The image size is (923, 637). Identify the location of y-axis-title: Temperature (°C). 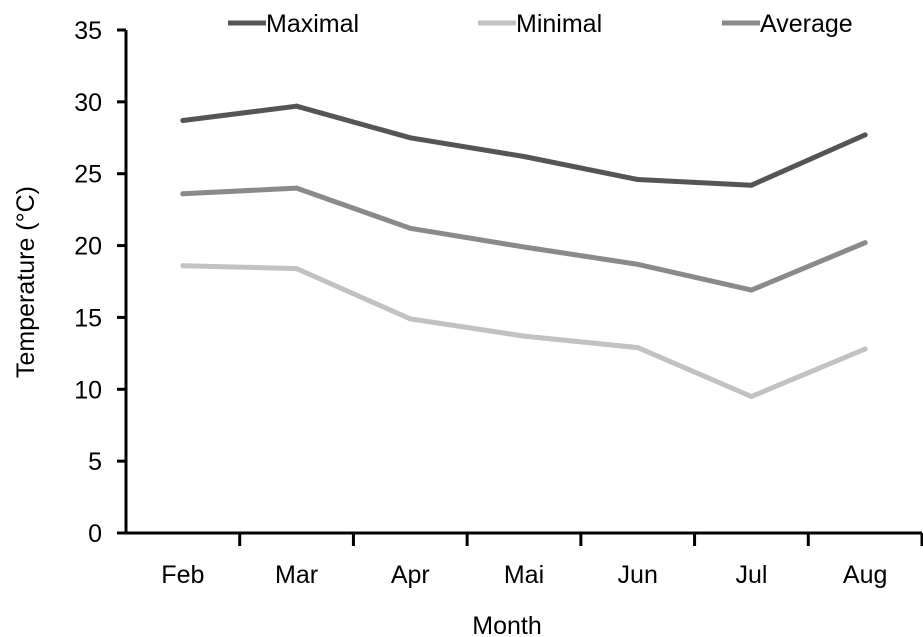
(26, 282).